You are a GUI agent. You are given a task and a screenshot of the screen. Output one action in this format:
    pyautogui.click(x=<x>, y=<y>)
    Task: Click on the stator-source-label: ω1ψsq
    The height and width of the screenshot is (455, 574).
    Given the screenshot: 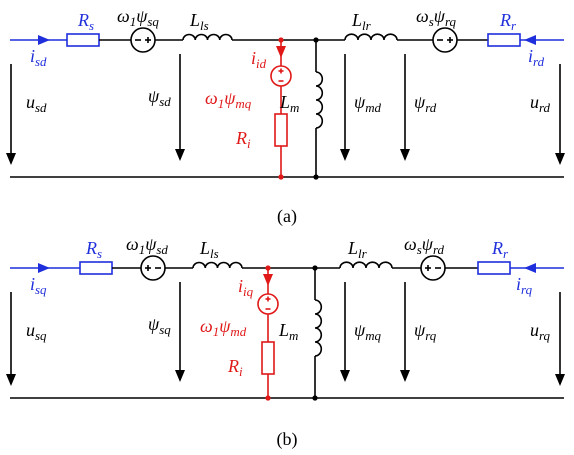 What is the action you would take?
    pyautogui.click(x=138, y=17)
    